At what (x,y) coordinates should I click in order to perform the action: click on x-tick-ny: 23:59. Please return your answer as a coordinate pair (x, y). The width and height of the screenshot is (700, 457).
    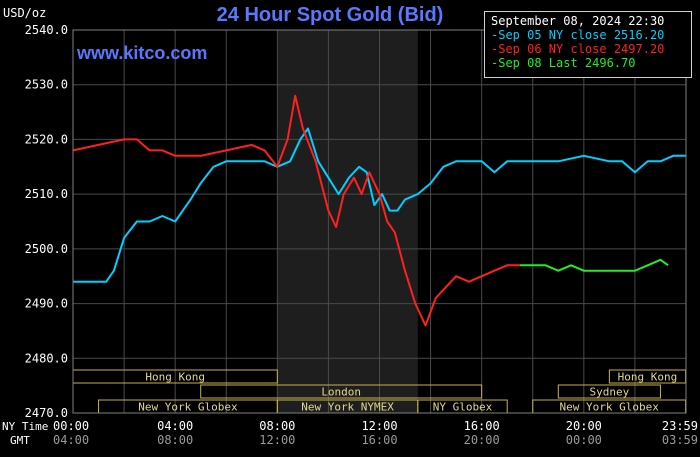
    Looking at the image, I should click on (680, 426).